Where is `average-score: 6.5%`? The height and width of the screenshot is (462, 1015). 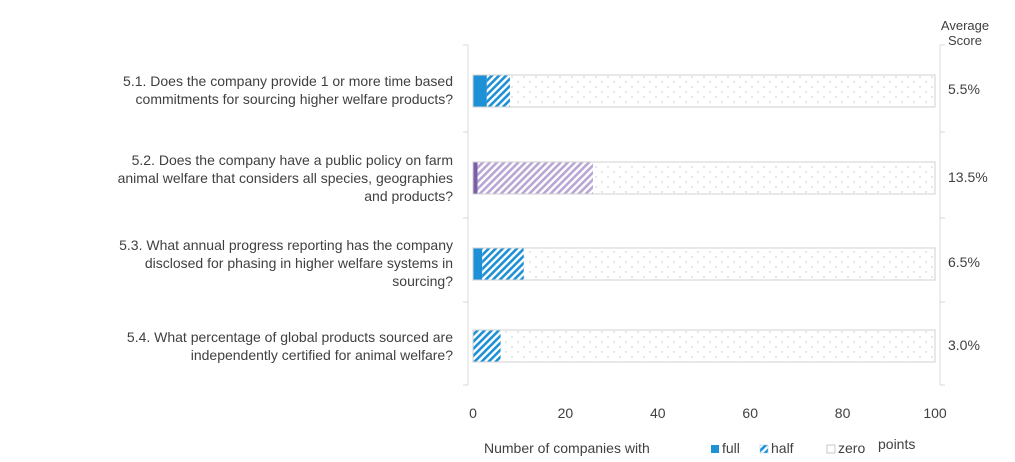
average-score: 6.5% is located at coordinates (964, 262).